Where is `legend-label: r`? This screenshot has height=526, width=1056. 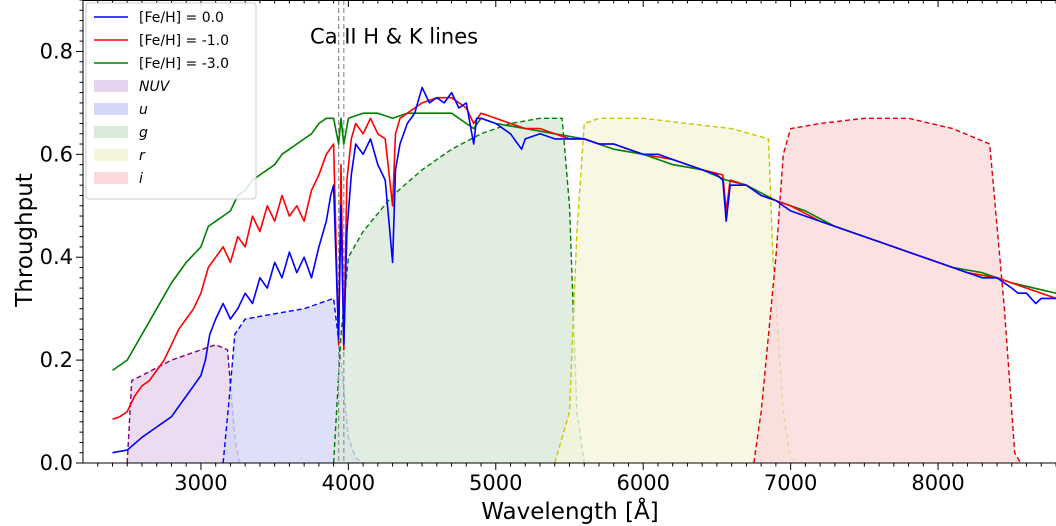
legend-label: r is located at coordinates (142, 156).